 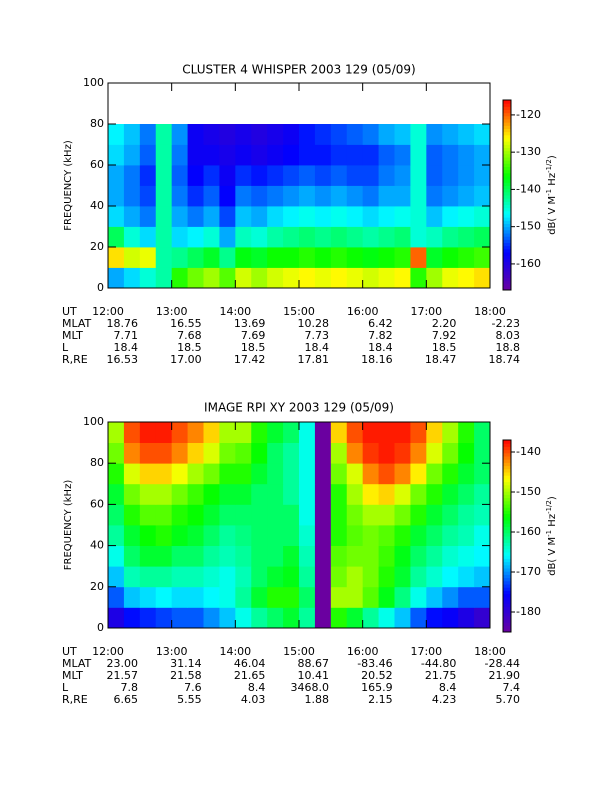 I want to click on ephemeris-value: 7.73, so click(x=317, y=335).